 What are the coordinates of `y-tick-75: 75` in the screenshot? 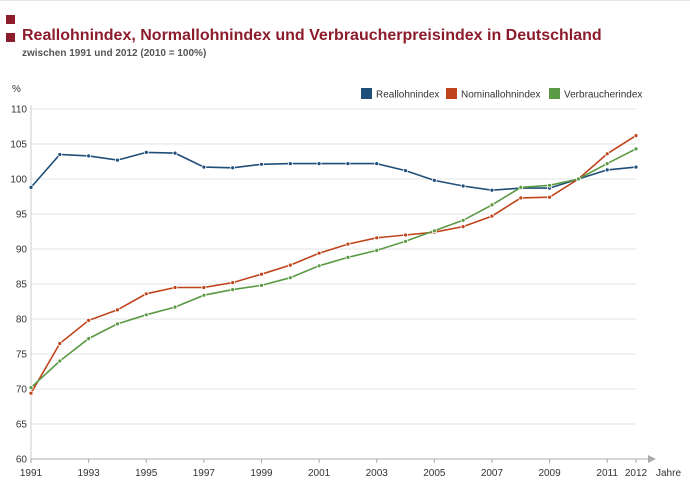 It's located at (22, 355).